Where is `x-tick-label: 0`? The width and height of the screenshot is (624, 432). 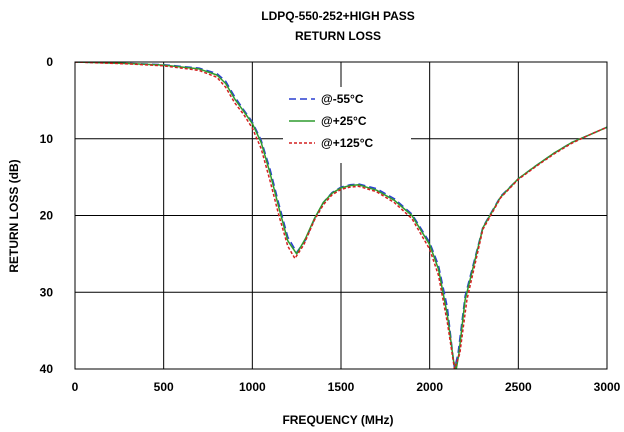
x-tick-label: 0 is located at coordinates (75, 387).